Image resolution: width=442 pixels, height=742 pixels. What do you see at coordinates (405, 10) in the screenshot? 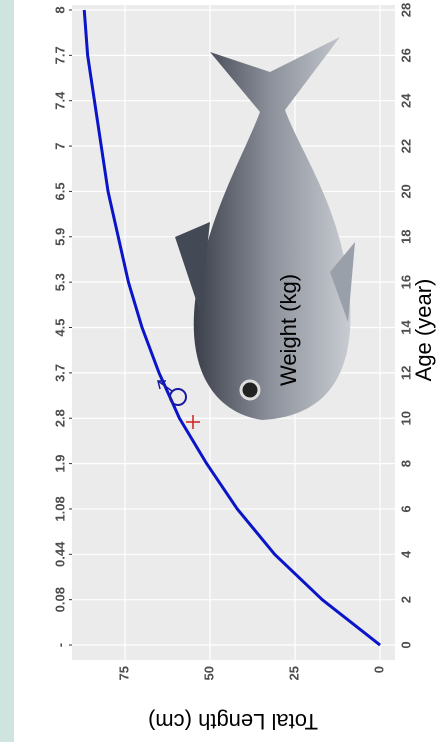
I see `x-tick-label: 28` at bounding box center [405, 10].